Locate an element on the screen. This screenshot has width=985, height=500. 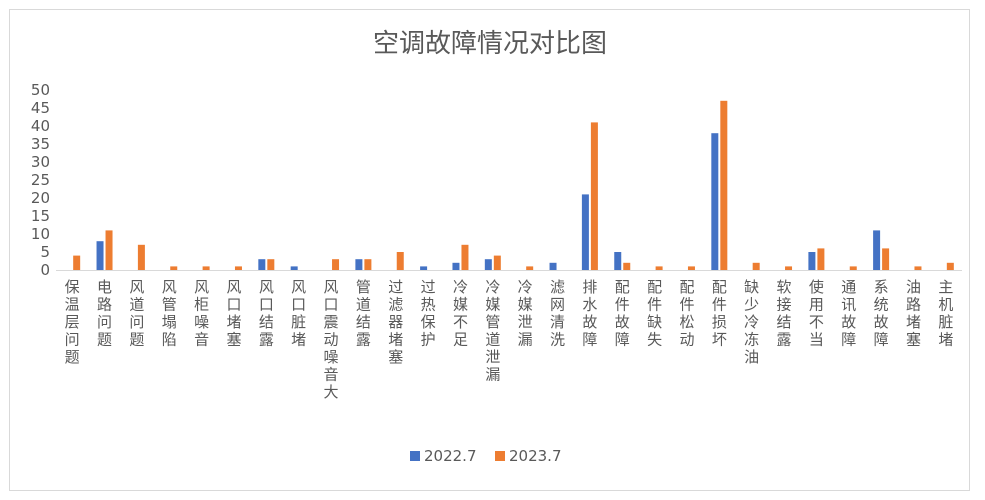
legend-label: 2022.7 is located at coordinates (450, 456).